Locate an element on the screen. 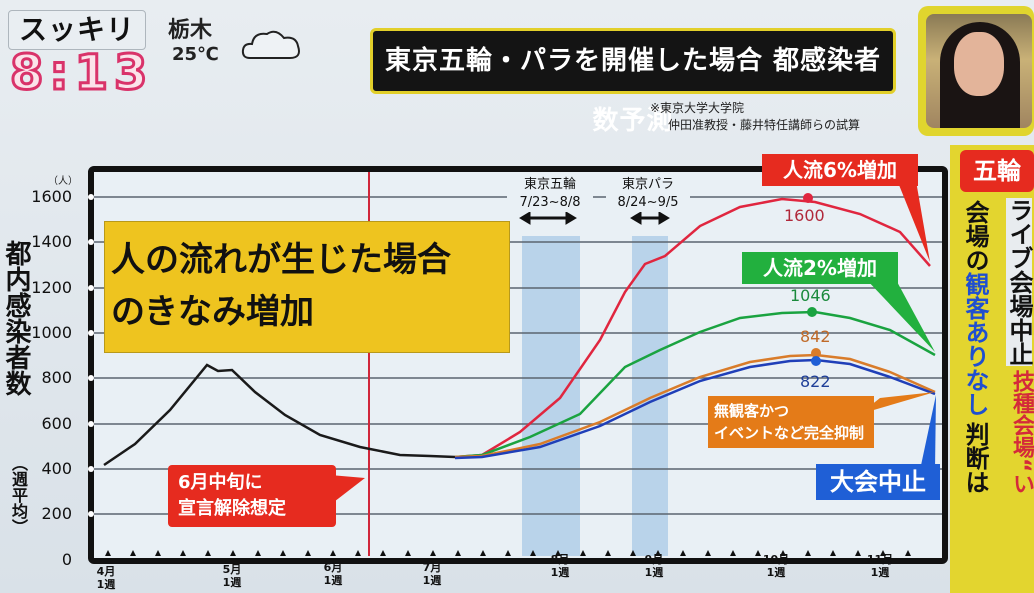 The width and height of the screenshot is (1034, 593). side-panel-column-2: 会場の観客ありなし判断は is located at coordinates (975, 347).